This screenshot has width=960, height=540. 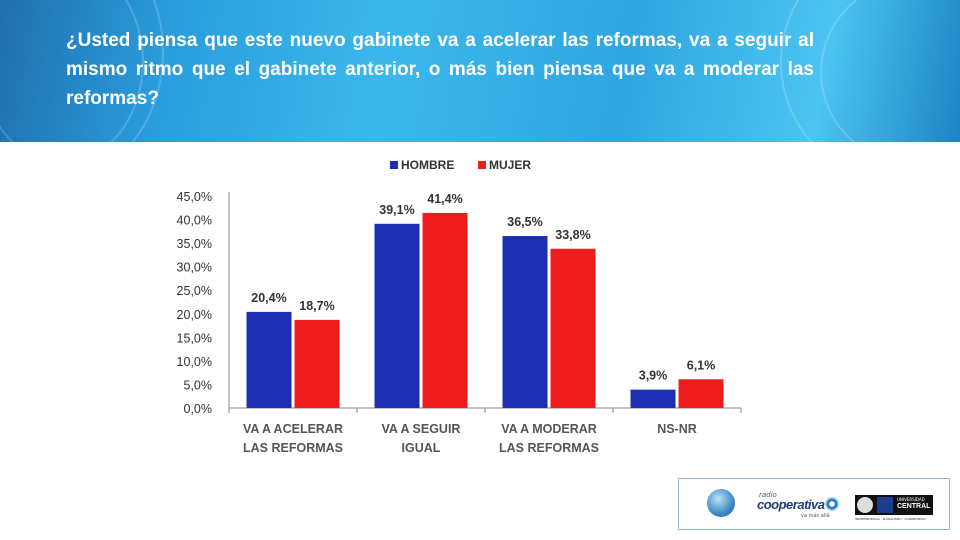 What do you see at coordinates (194, 338) in the screenshot?
I see `y-tick-label: 15,0%` at bounding box center [194, 338].